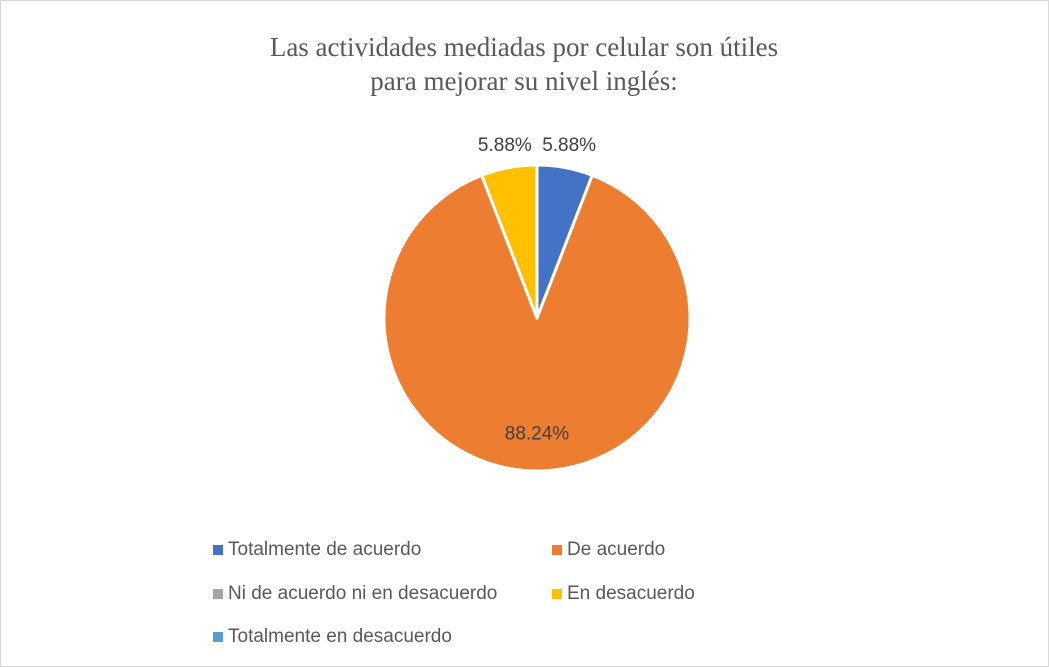  Describe the element at coordinates (631, 593) in the screenshot. I see `legend-label: En desacuerdo` at that location.